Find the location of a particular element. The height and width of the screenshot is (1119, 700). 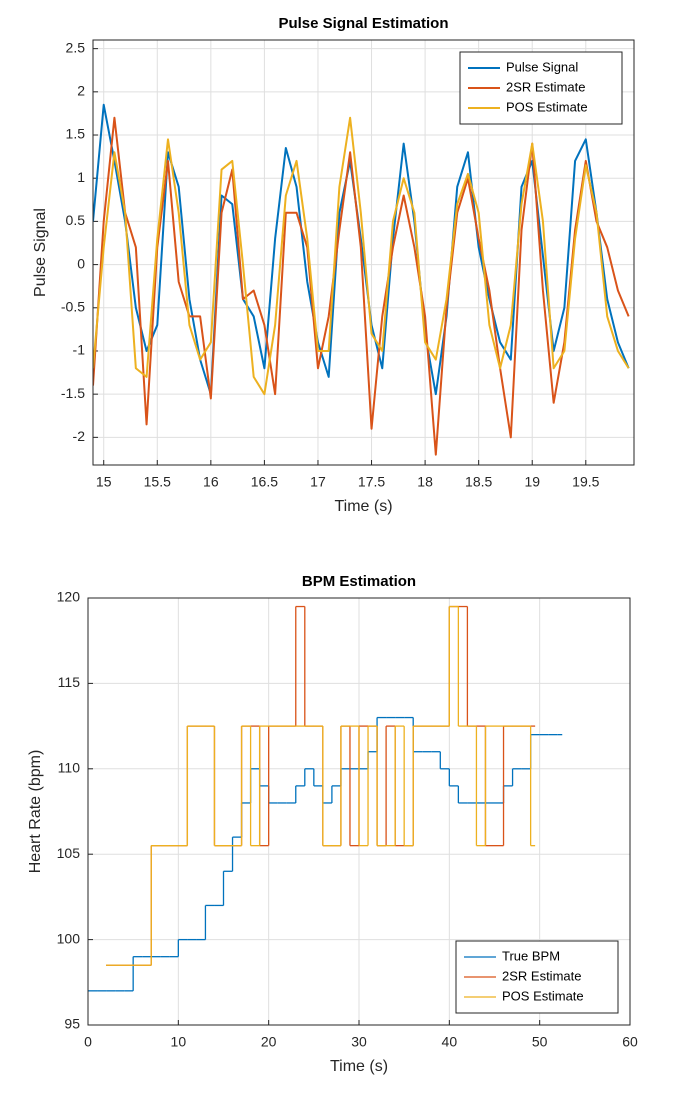

y-tick-label: 105 is located at coordinates (69, 853).